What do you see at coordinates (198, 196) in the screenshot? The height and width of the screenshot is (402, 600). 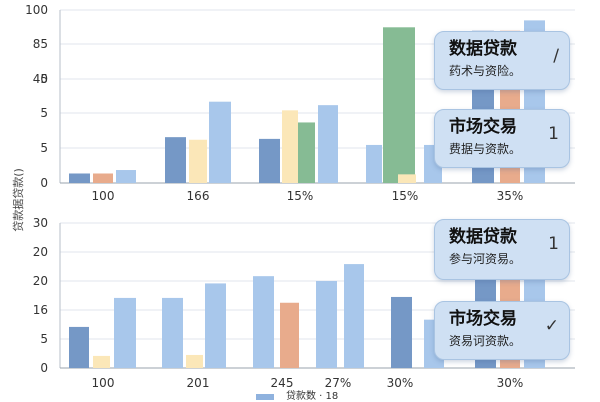 I see `x-tick-label: 166` at bounding box center [198, 196].